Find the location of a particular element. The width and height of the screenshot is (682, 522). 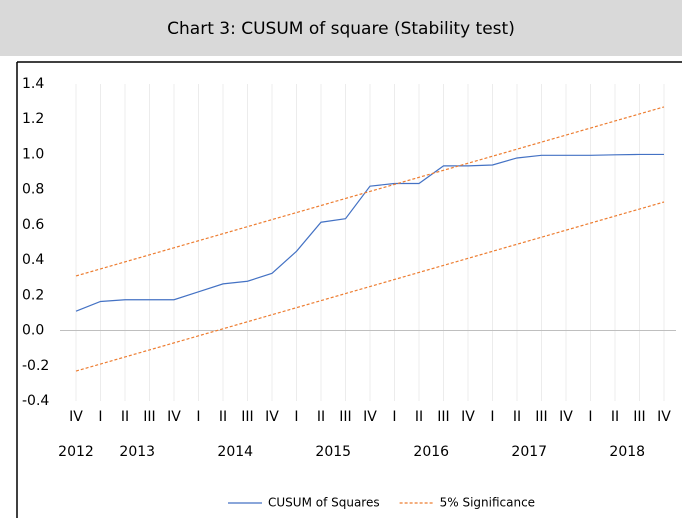

legend-label: CUSUM of Squares is located at coordinates (324, 503).